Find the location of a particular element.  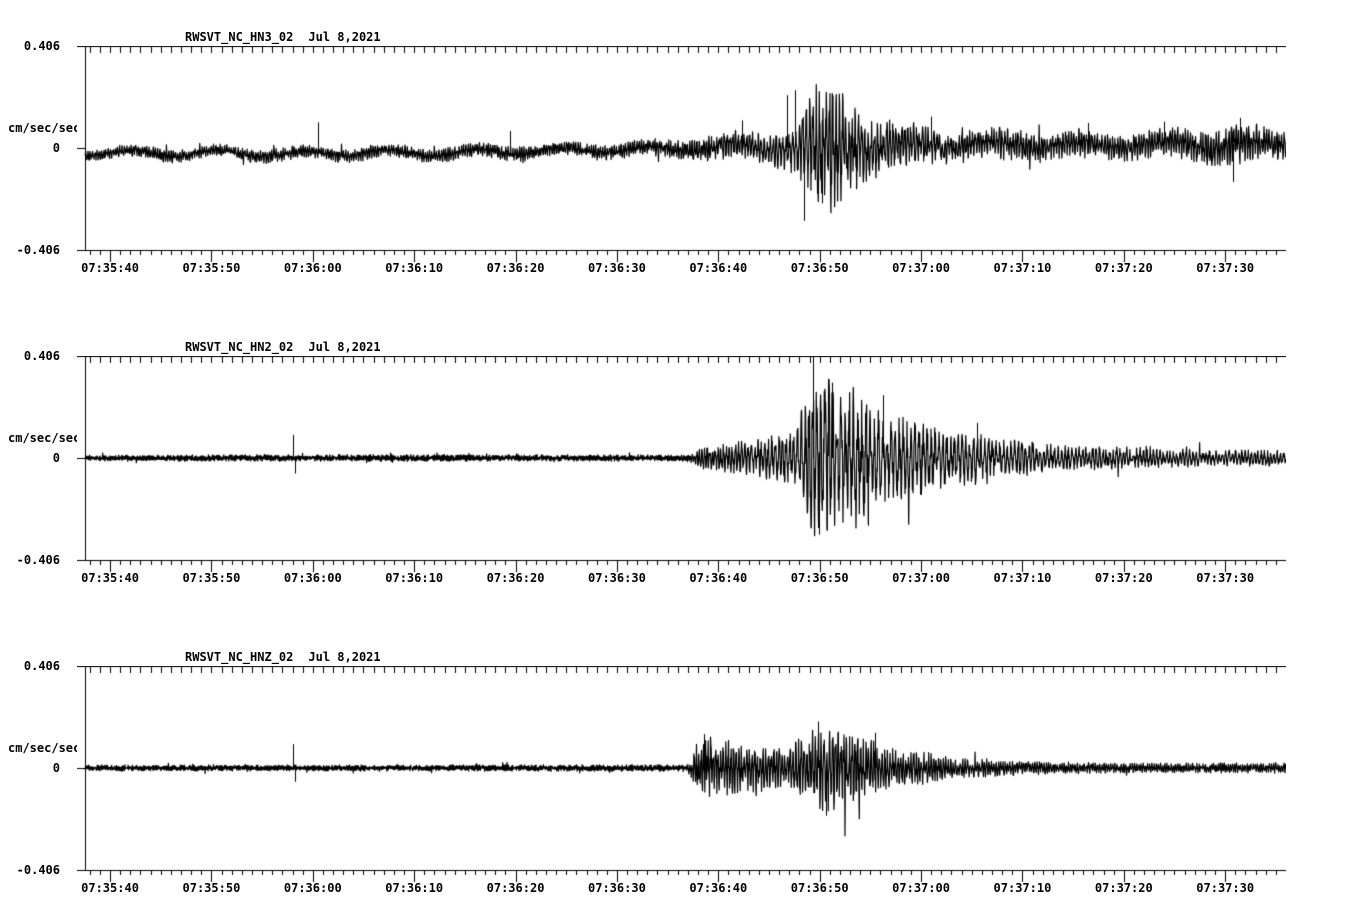

panel-title: RWSVT_NC_HN3_02 Jul 8,2021 is located at coordinates (283, 37).